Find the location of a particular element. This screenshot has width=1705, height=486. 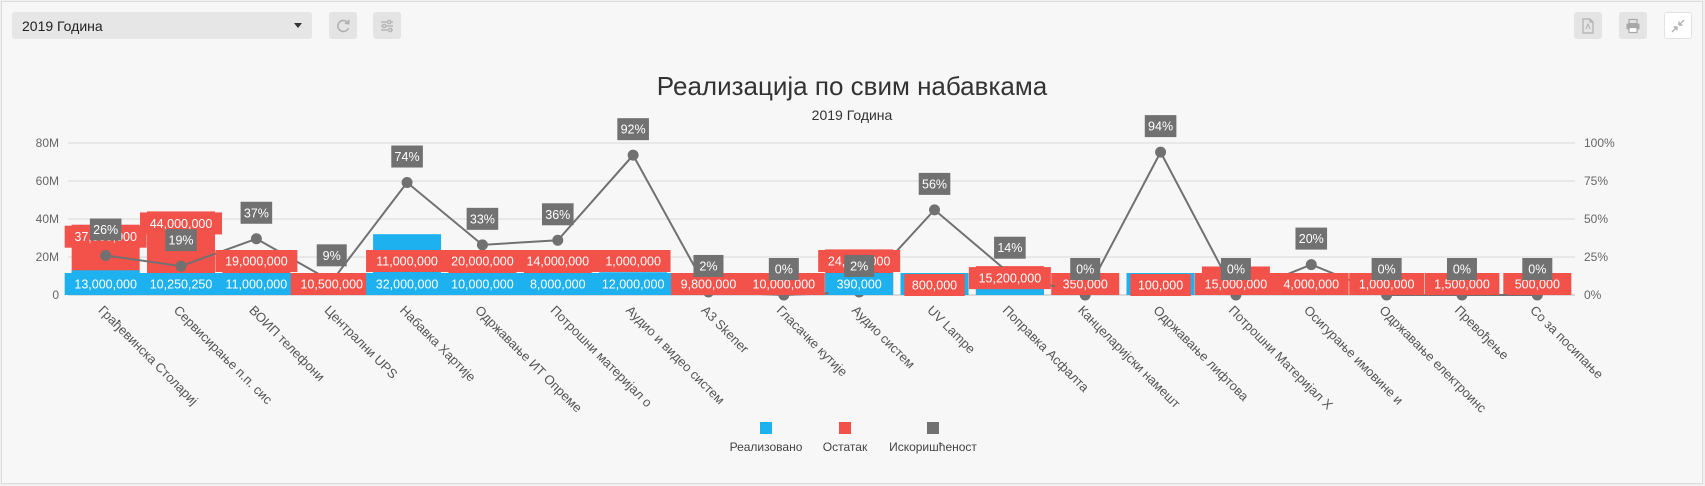

svg-text: 15,200,000 is located at coordinates (1010, 279).